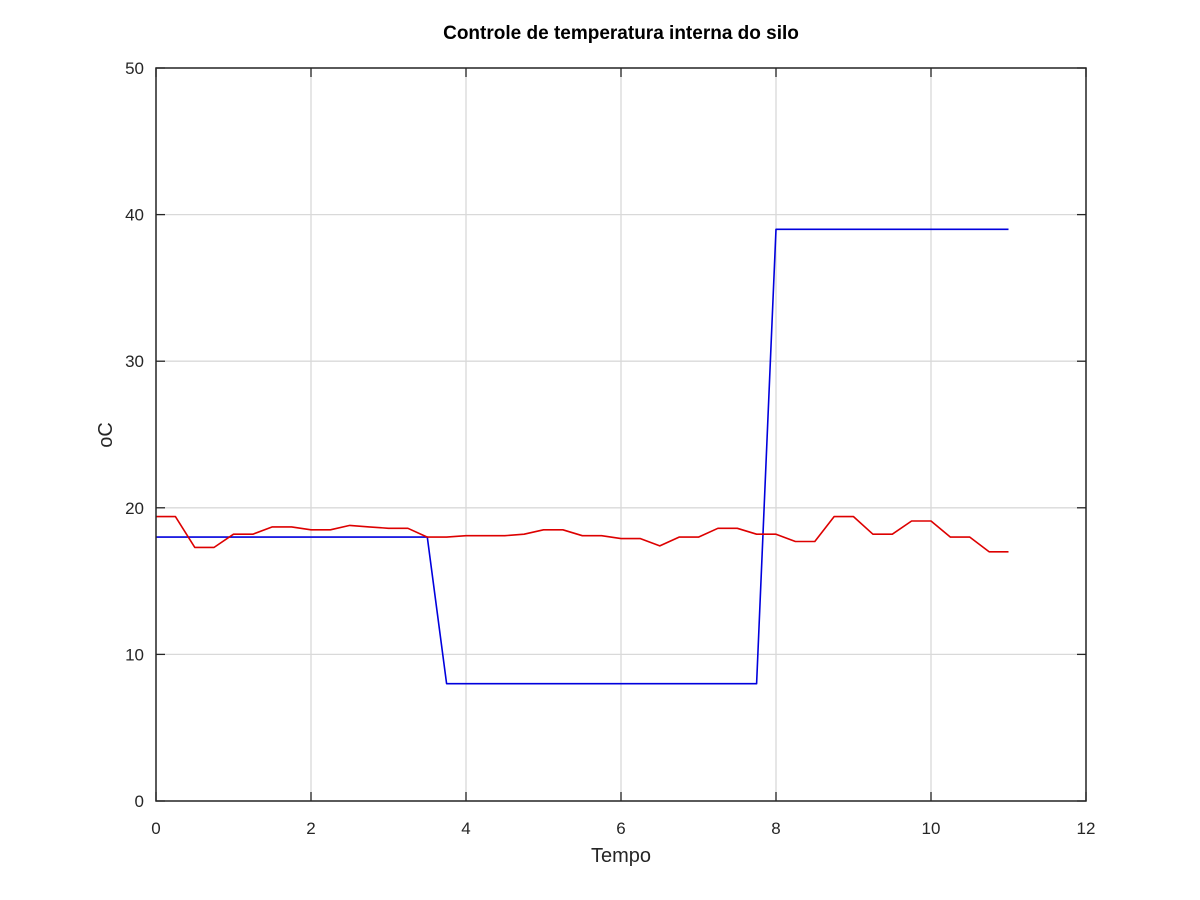  Describe the element at coordinates (134, 508) in the screenshot. I see `y-tick-label: 20` at that location.